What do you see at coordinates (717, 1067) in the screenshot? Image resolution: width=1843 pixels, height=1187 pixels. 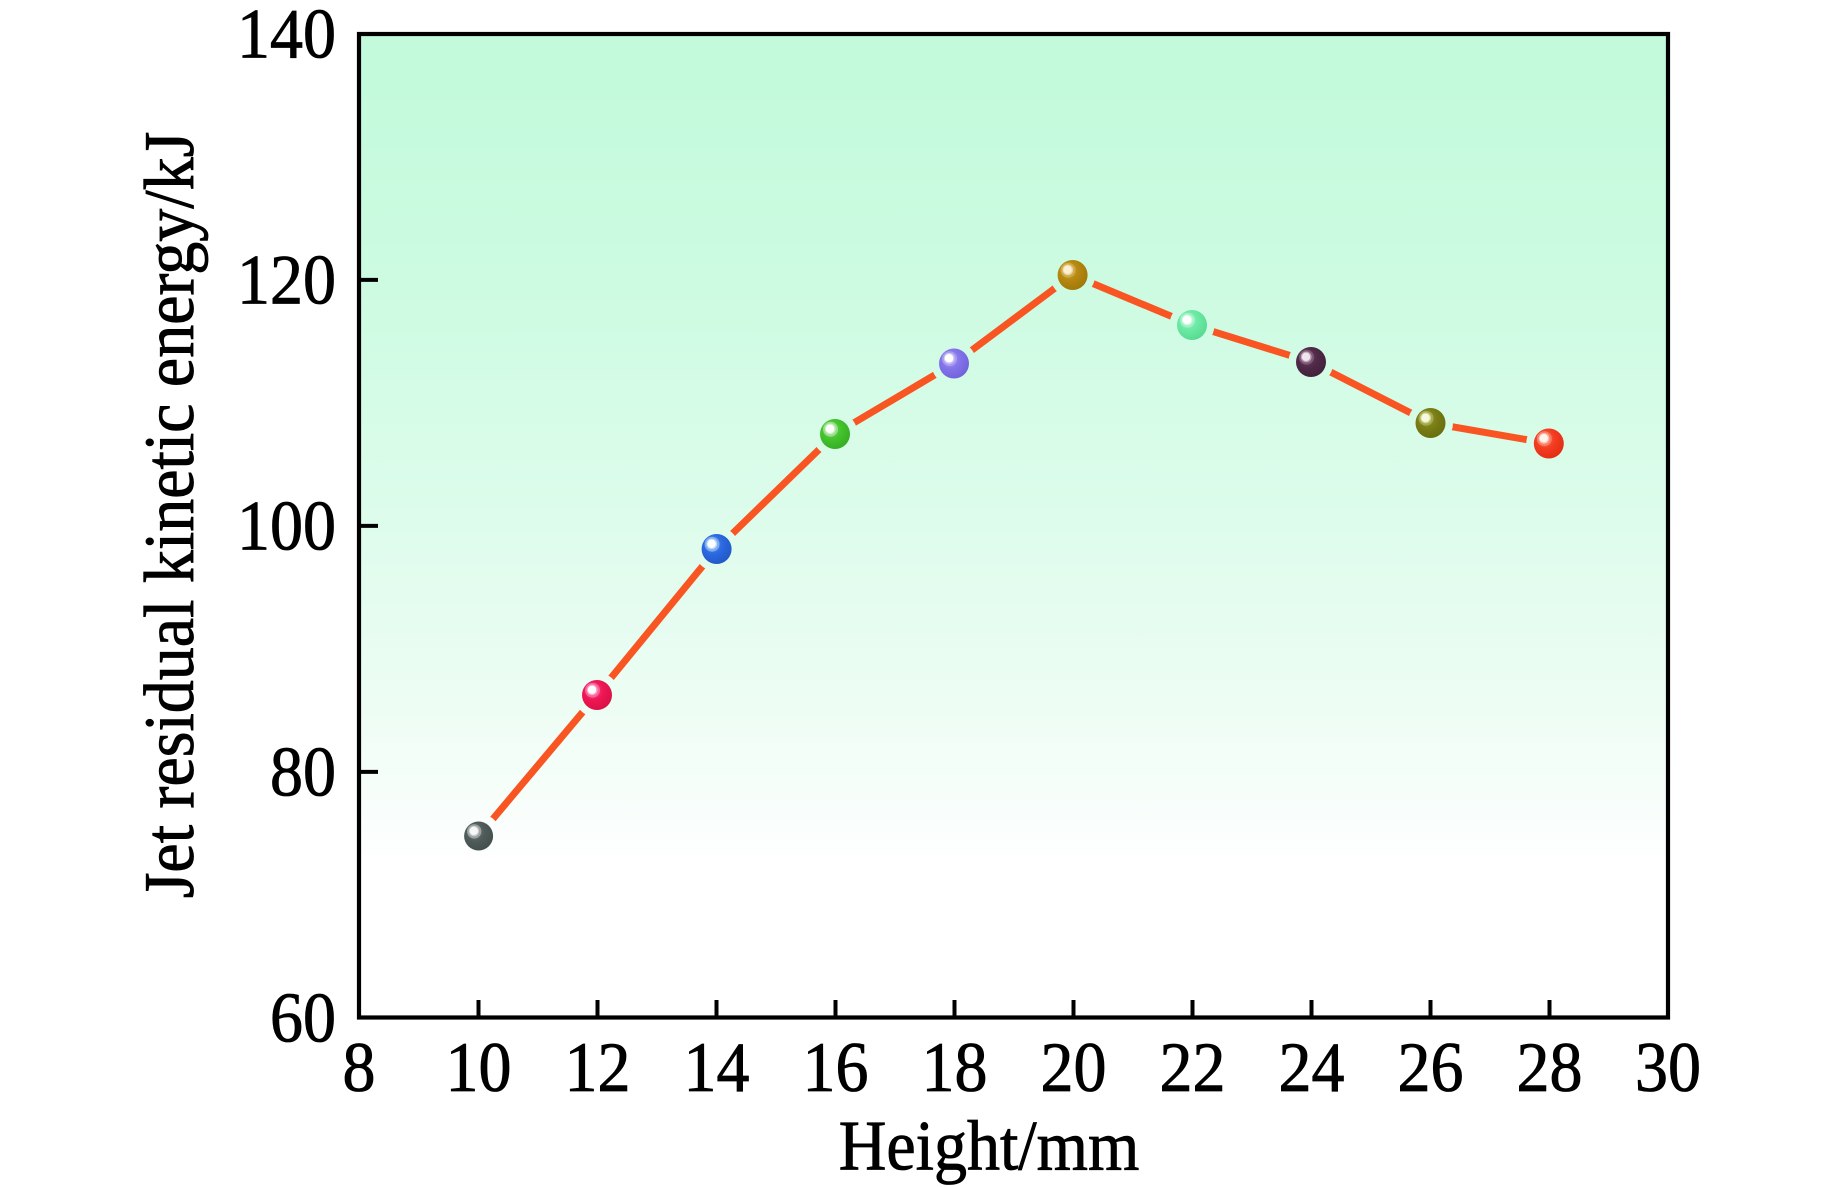 I see `svg-text: 14` at bounding box center [717, 1067].